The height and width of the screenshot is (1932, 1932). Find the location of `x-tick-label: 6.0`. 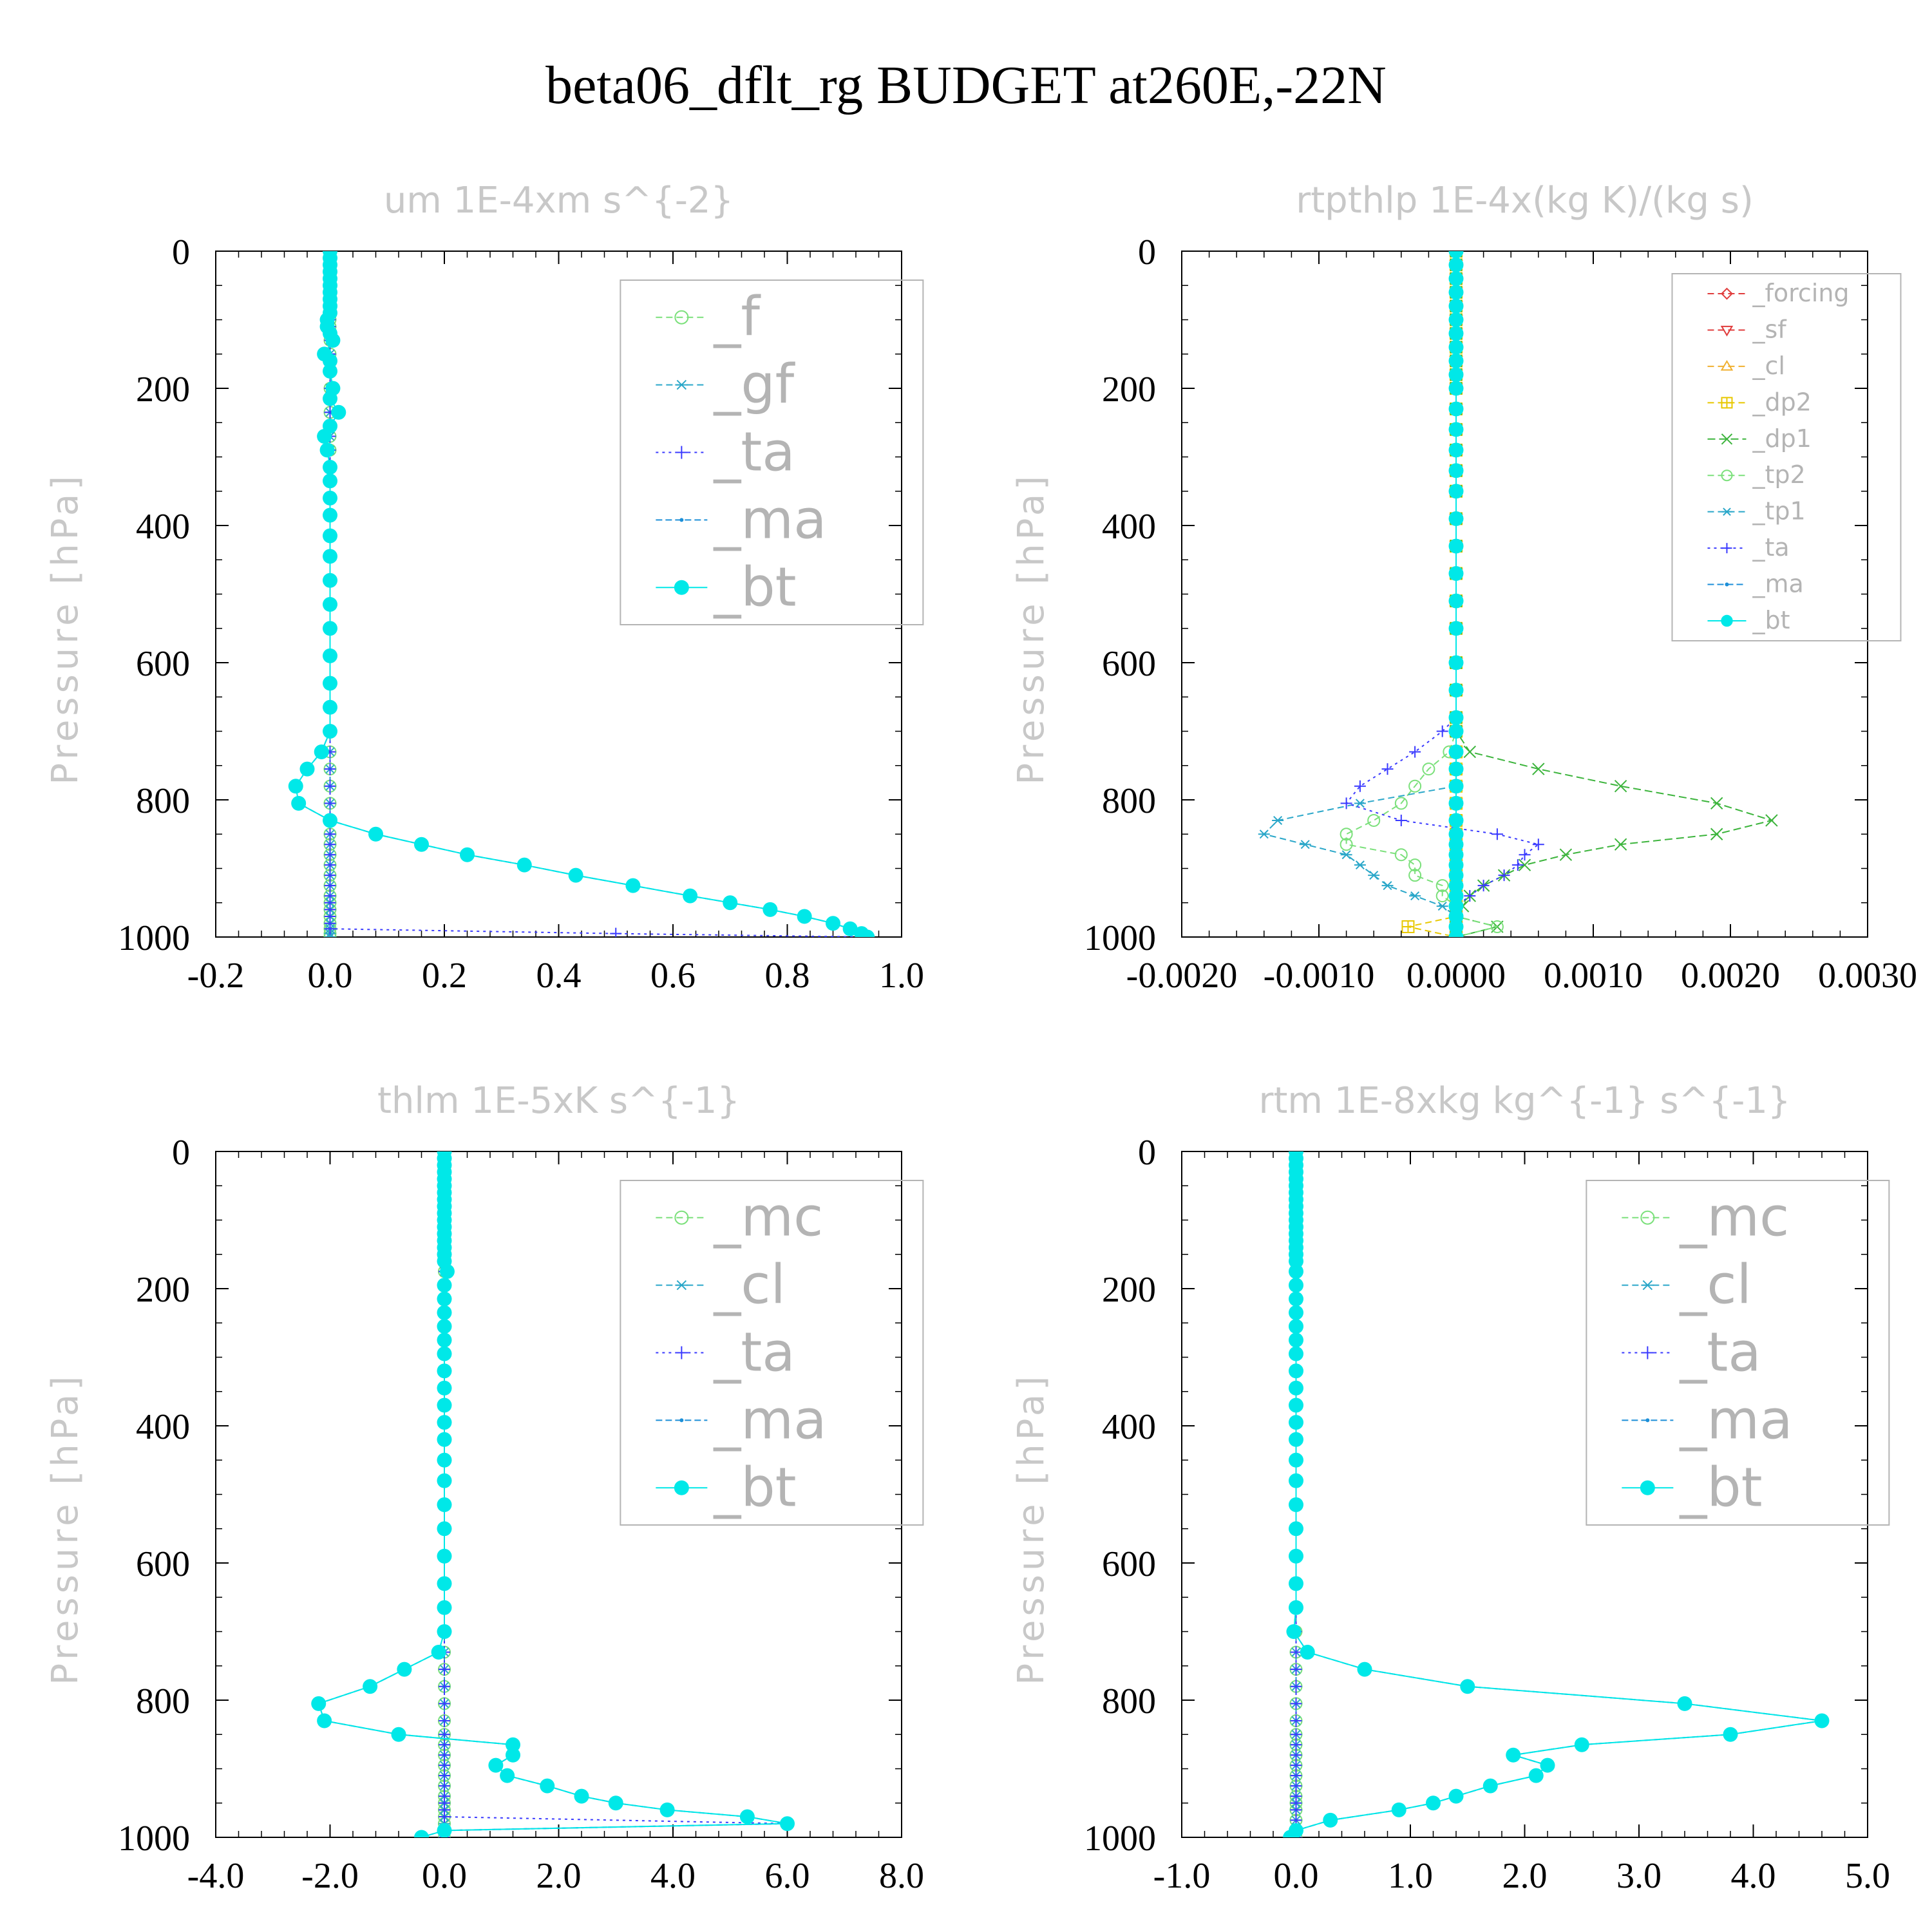

x-tick-label: 6.0 is located at coordinates (787, 1876).